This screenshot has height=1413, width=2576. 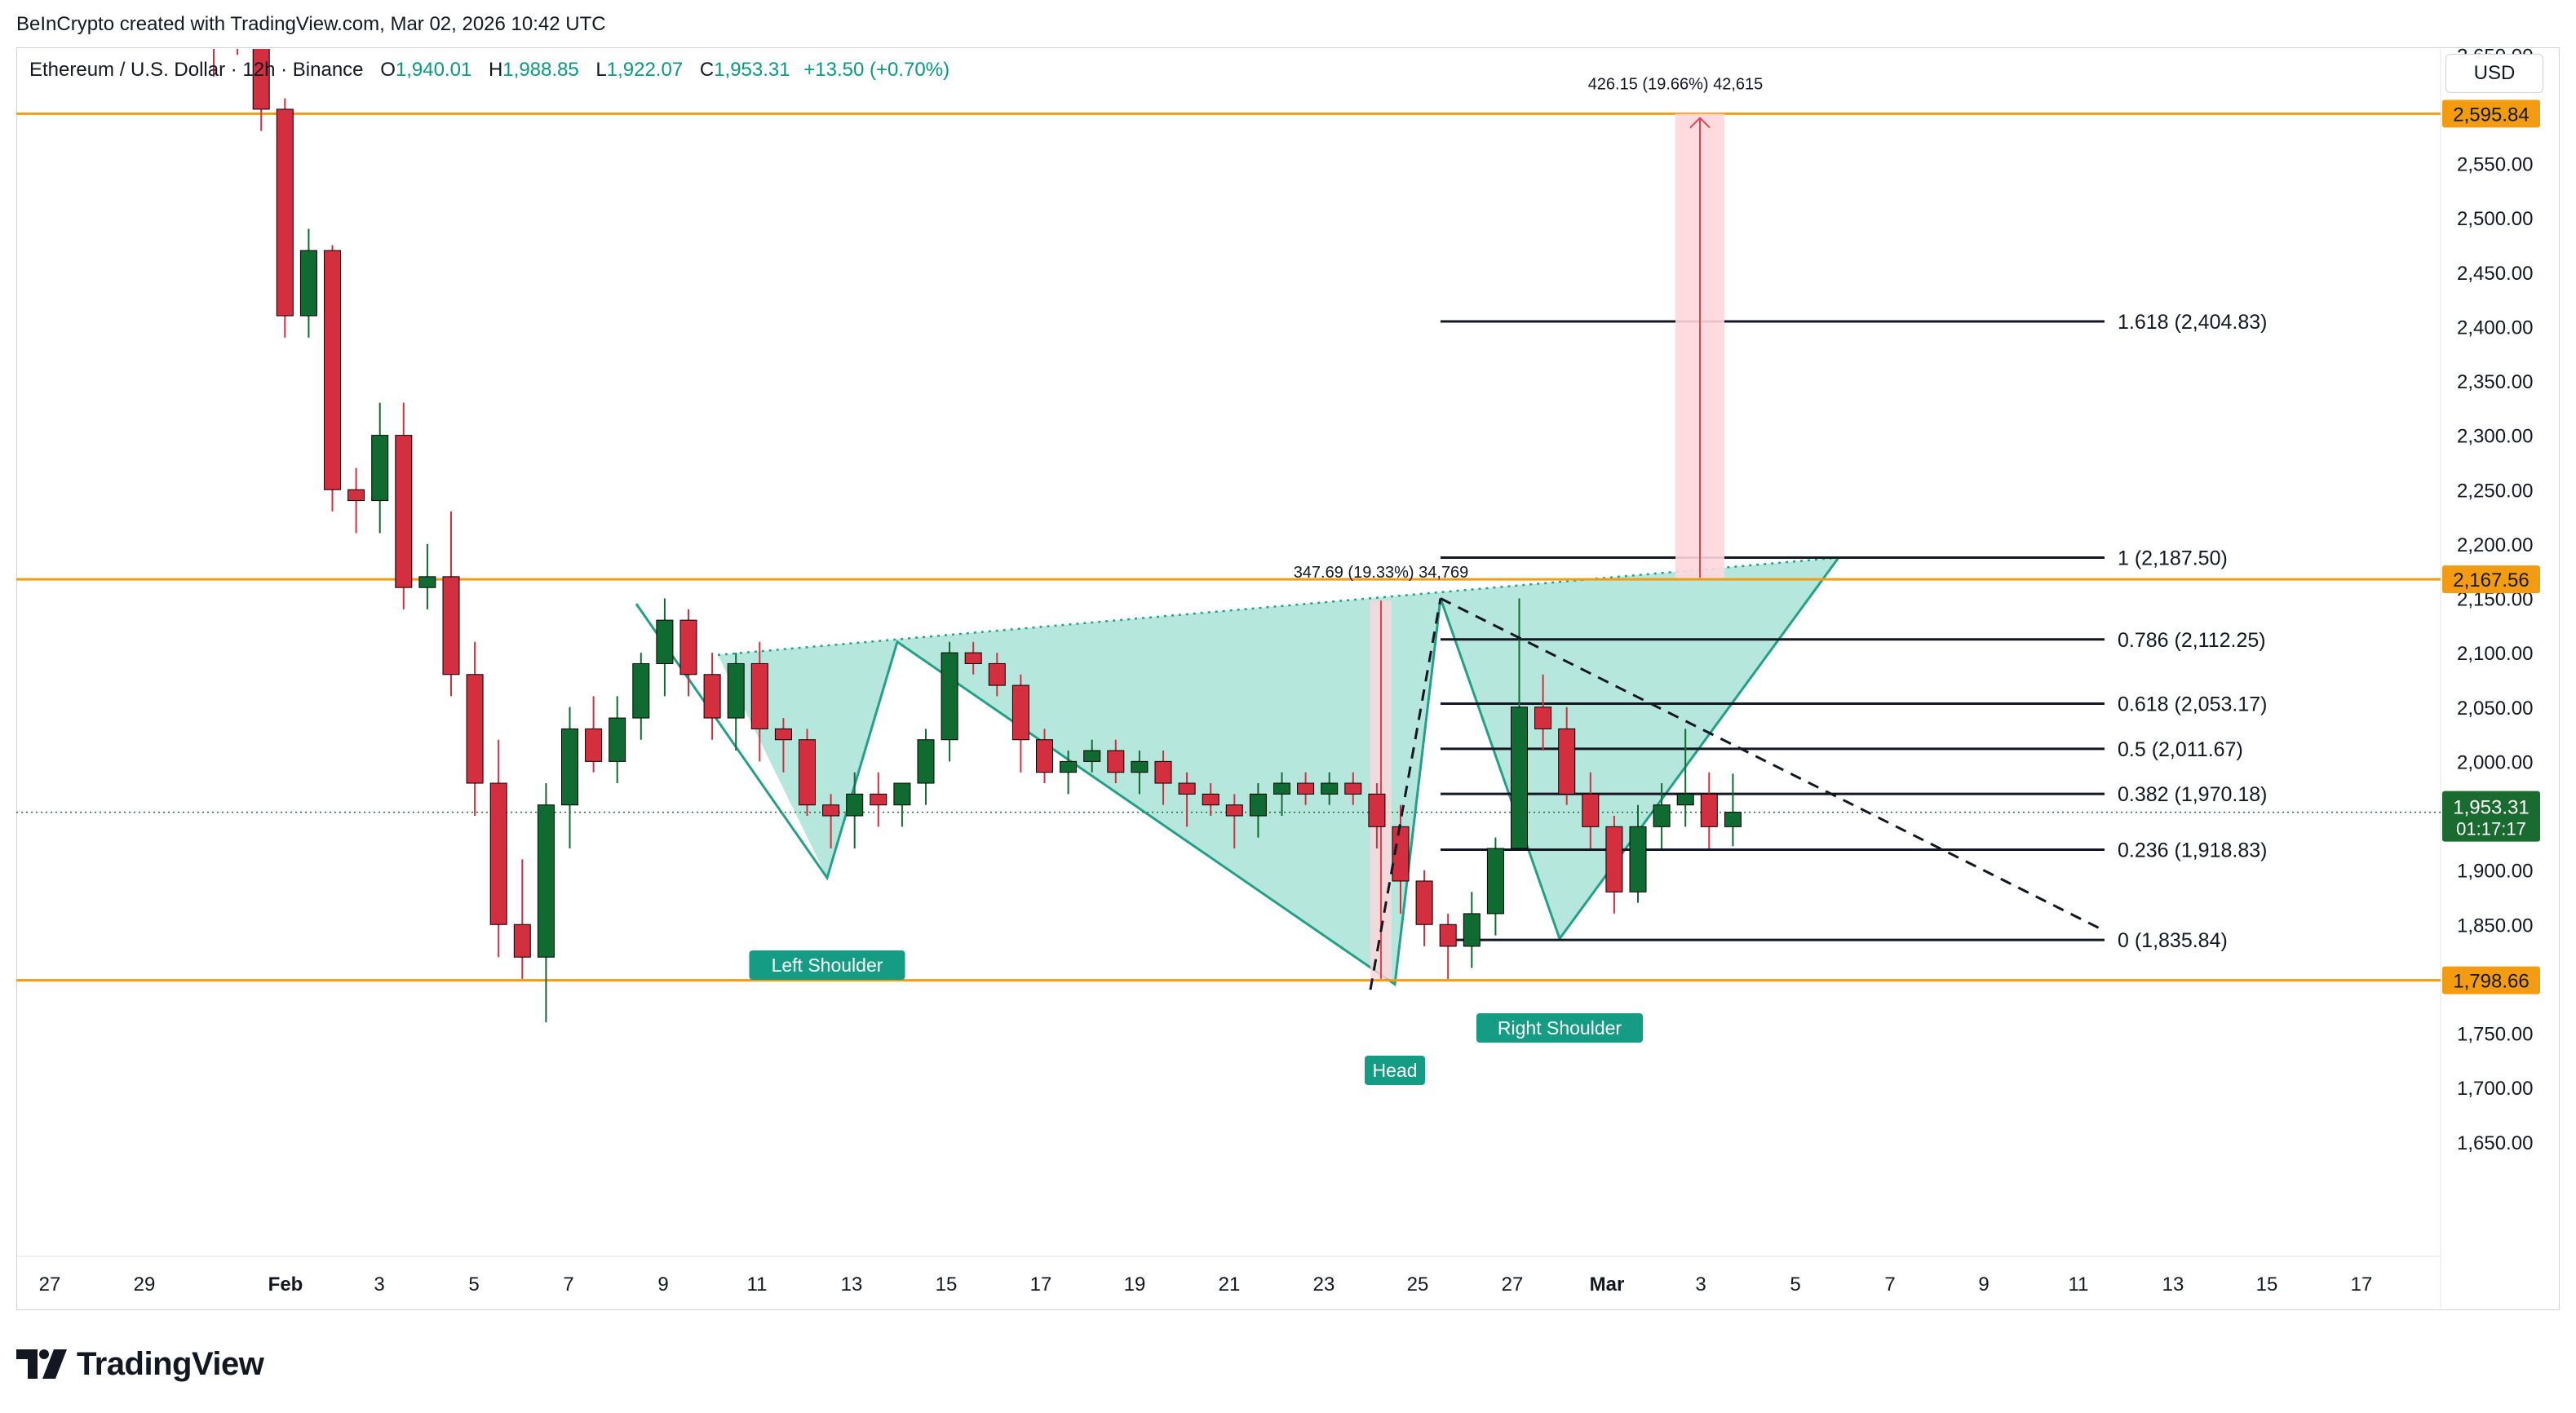 I want to click on fib-level-label: 1 (2,187.50), so click(x=2173, y=558).